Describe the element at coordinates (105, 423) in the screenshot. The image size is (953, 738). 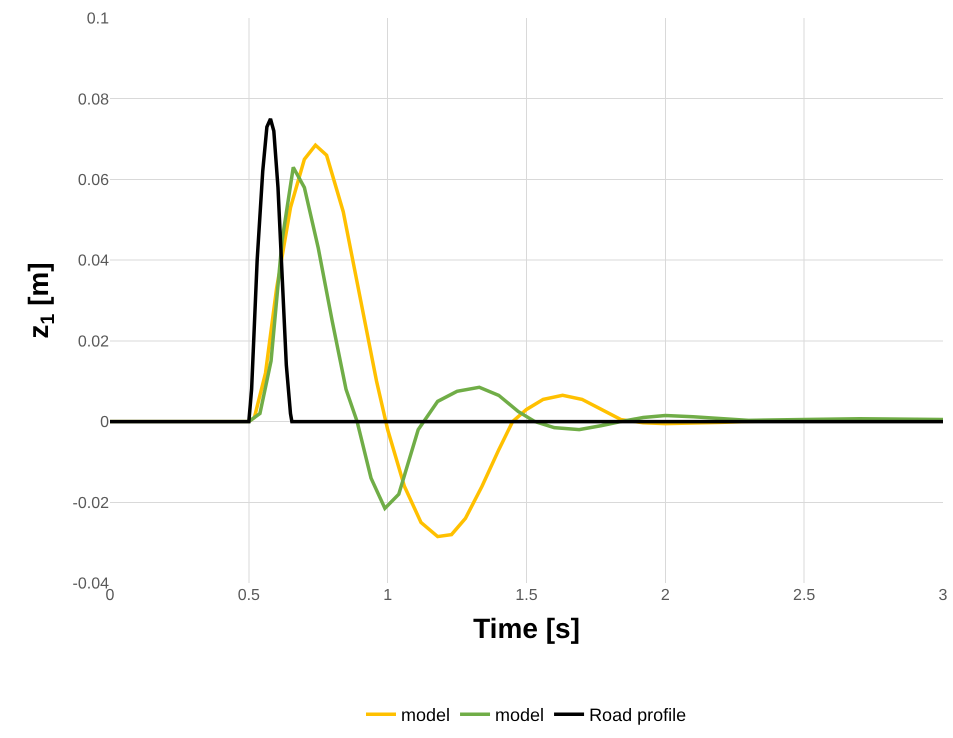
I see `y-tick-label: 0` at that location.